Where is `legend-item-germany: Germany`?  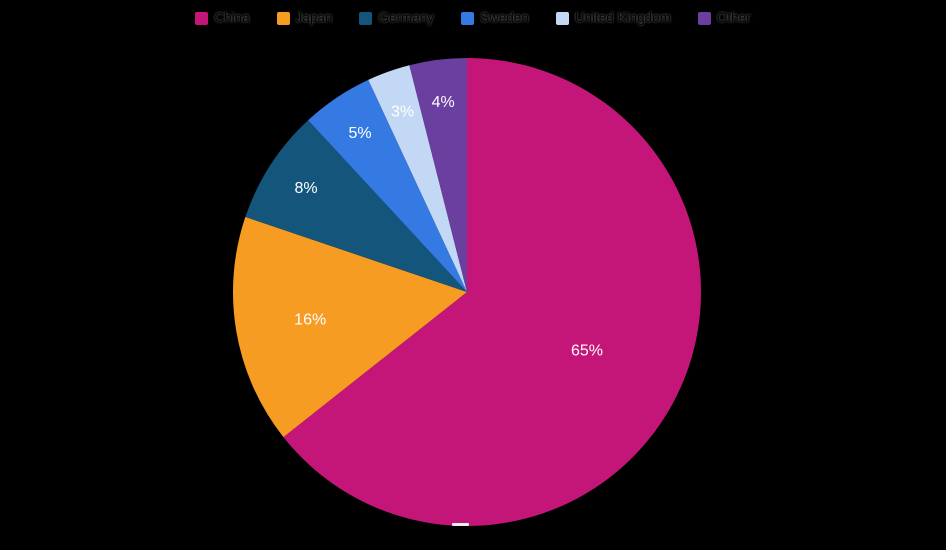 legend-item-germany: Germany is located at coordinates (396, 18).